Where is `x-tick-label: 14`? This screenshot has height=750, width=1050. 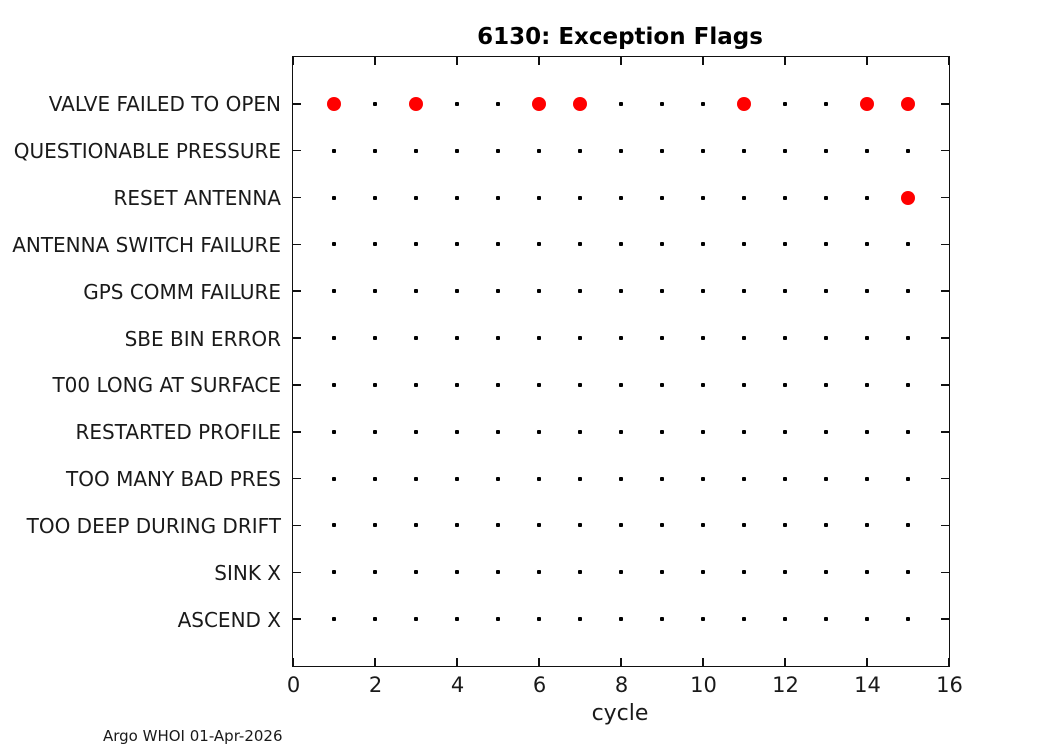 x-tick-label: 14 is located at coordinates (867, 685).